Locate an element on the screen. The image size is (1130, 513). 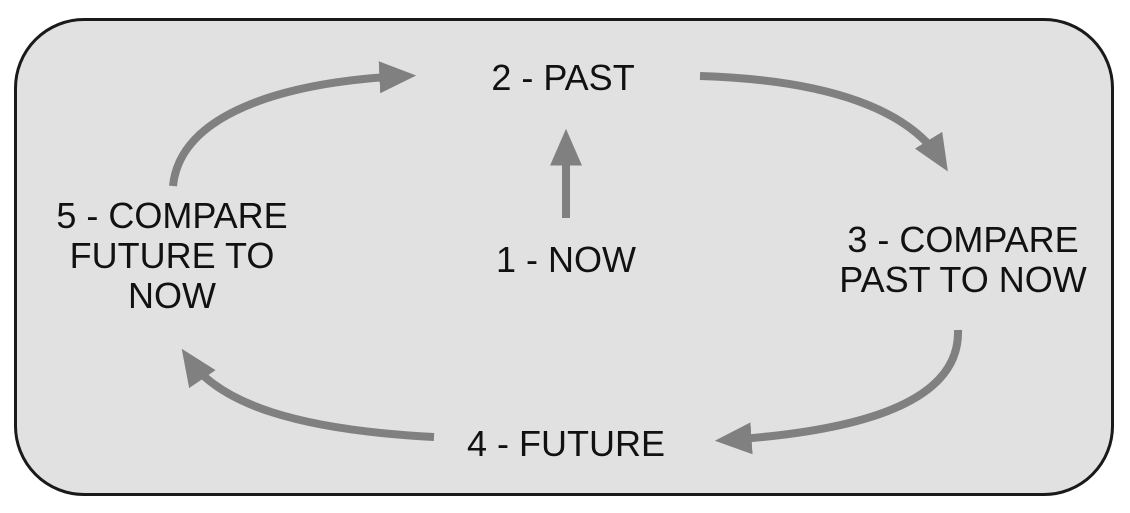
node-now: 1 - NOW is located at coordinates (566, 260).